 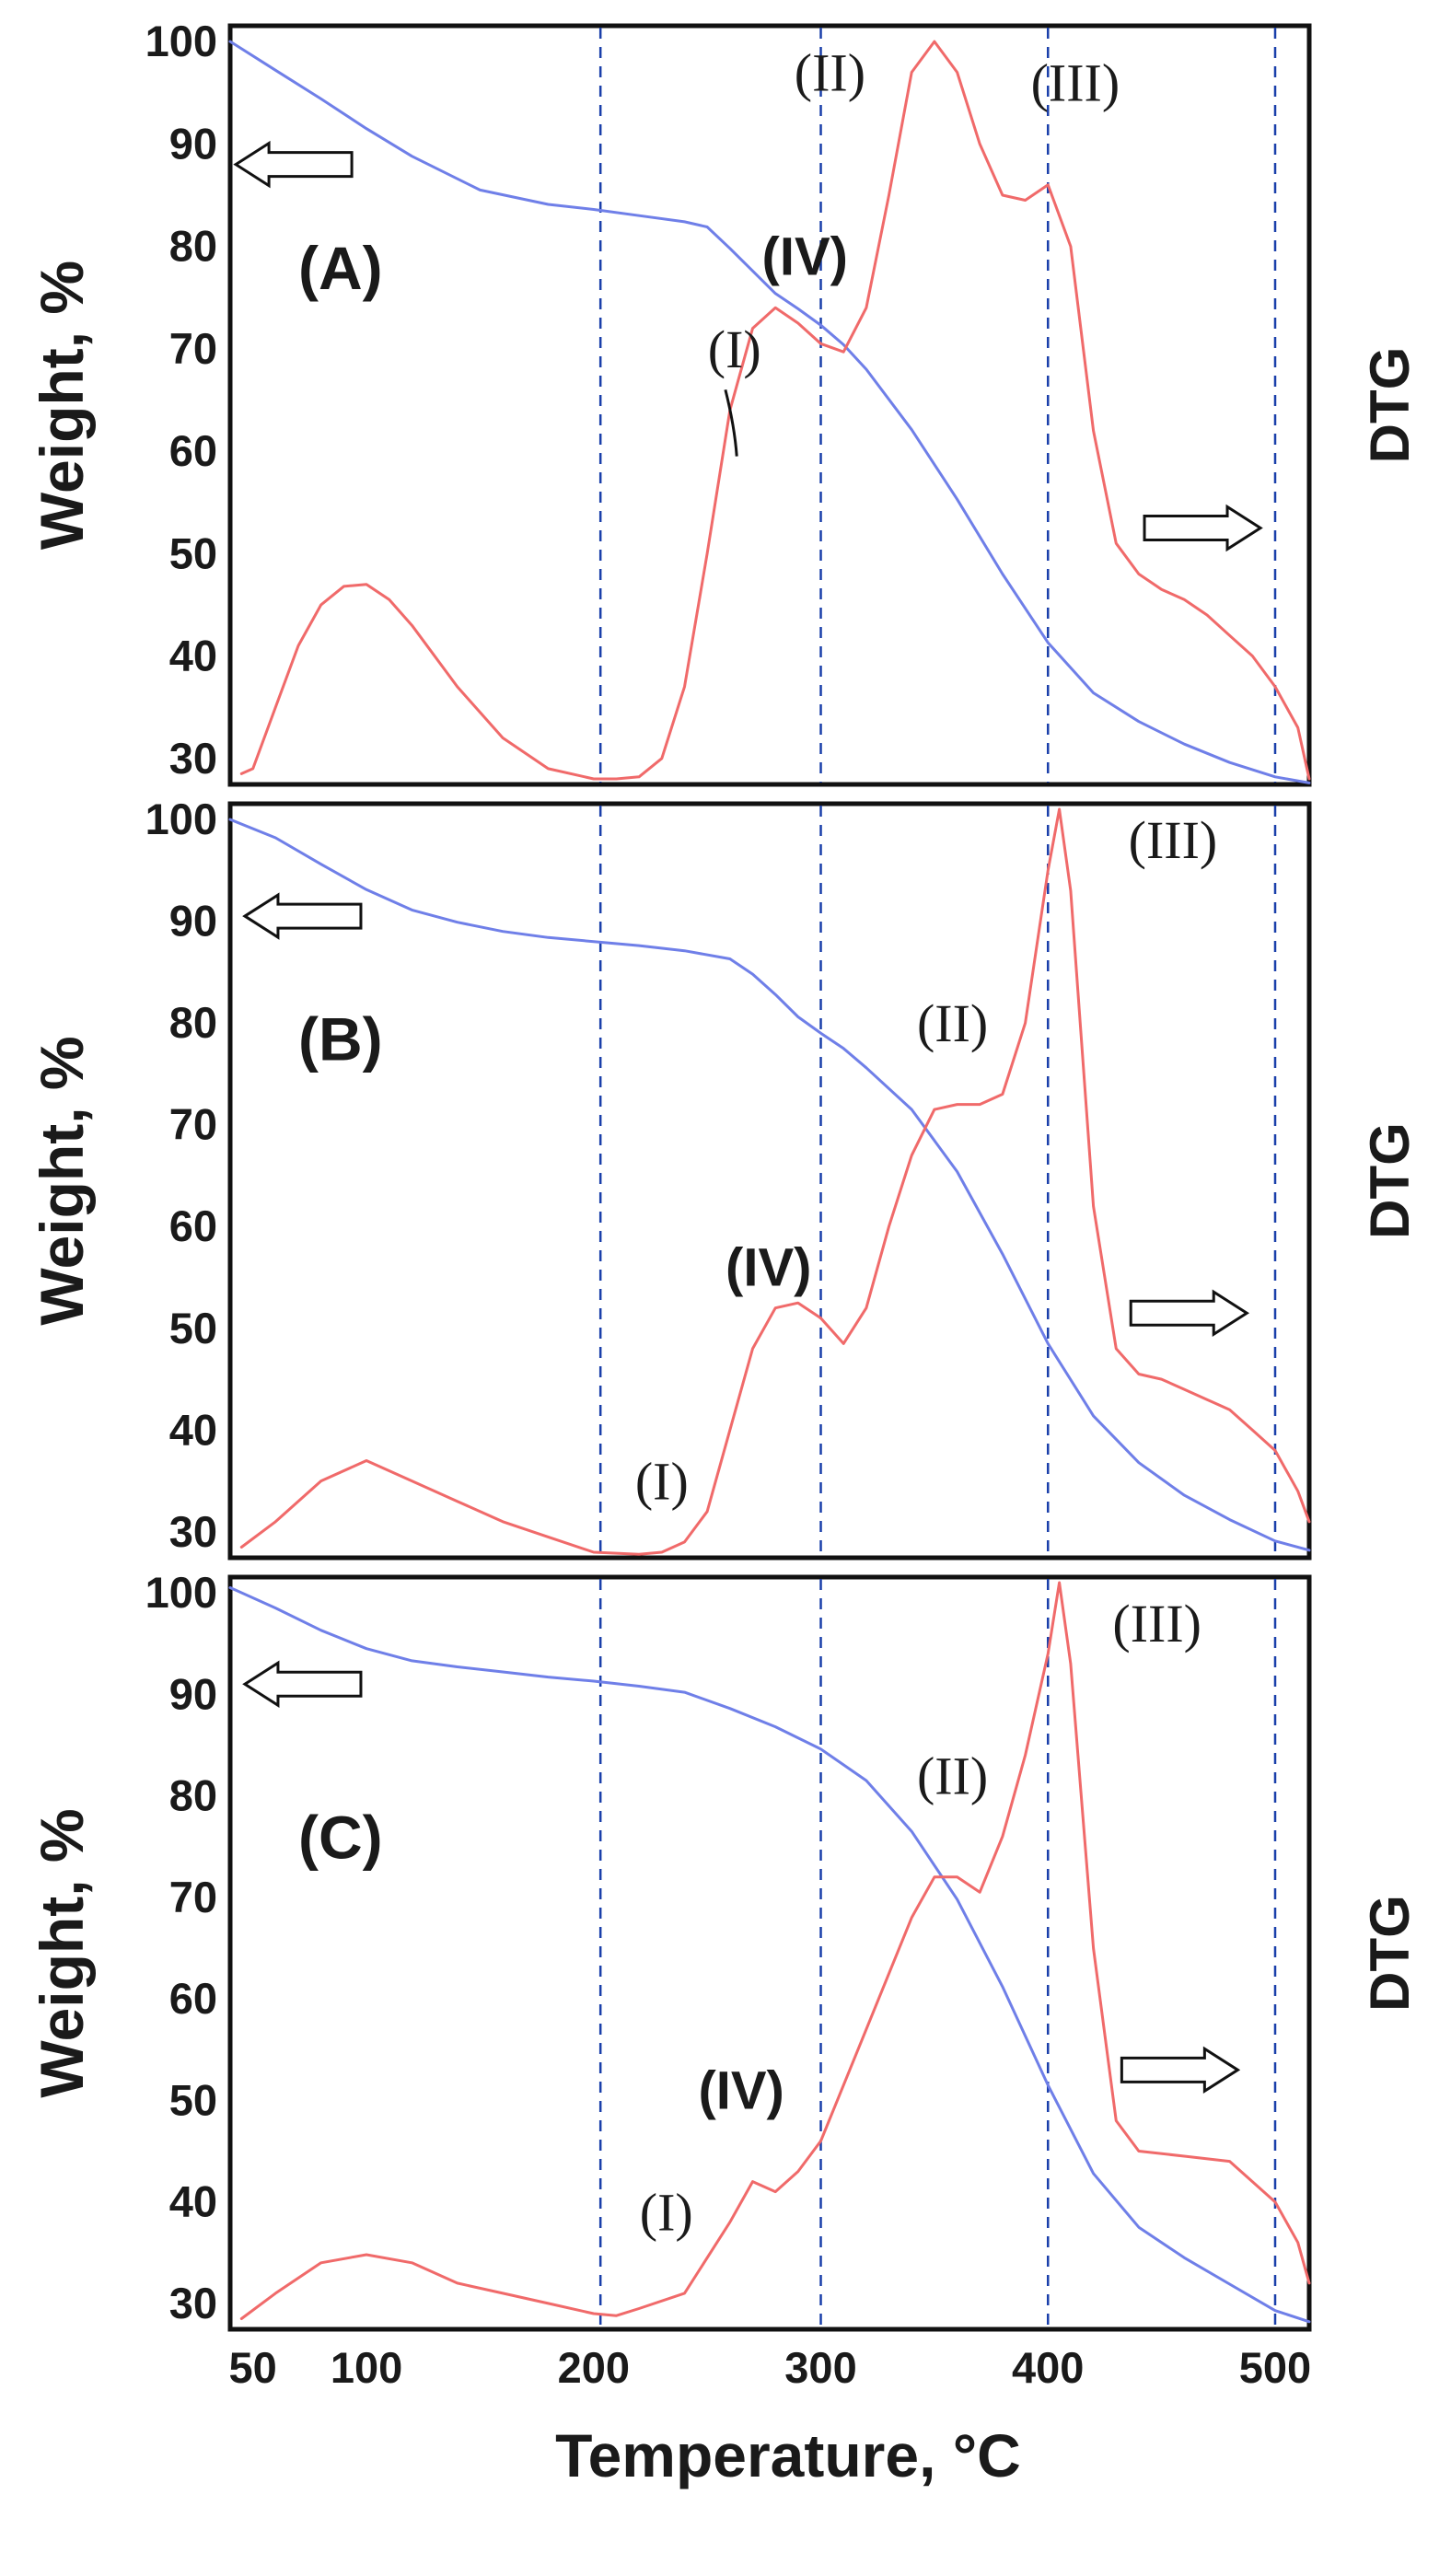 I want to click on panel-label: (B), so click(x=341, y=1039).